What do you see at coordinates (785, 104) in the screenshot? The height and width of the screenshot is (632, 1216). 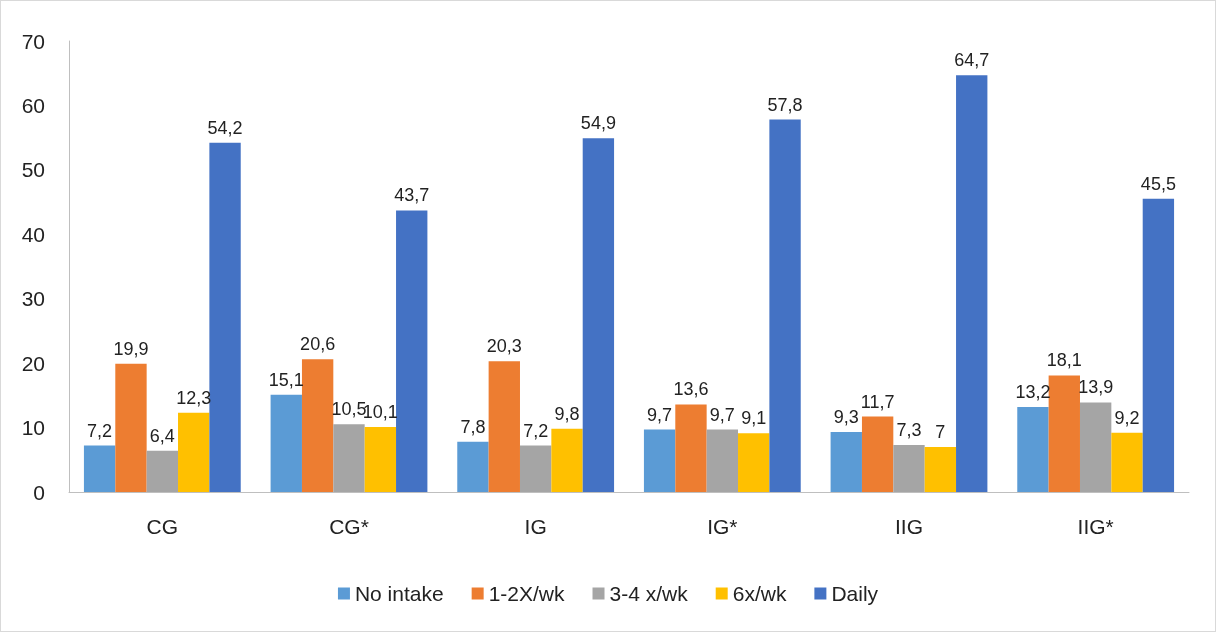 I see `data-label: 57,8` at bounding box center [785, 104].